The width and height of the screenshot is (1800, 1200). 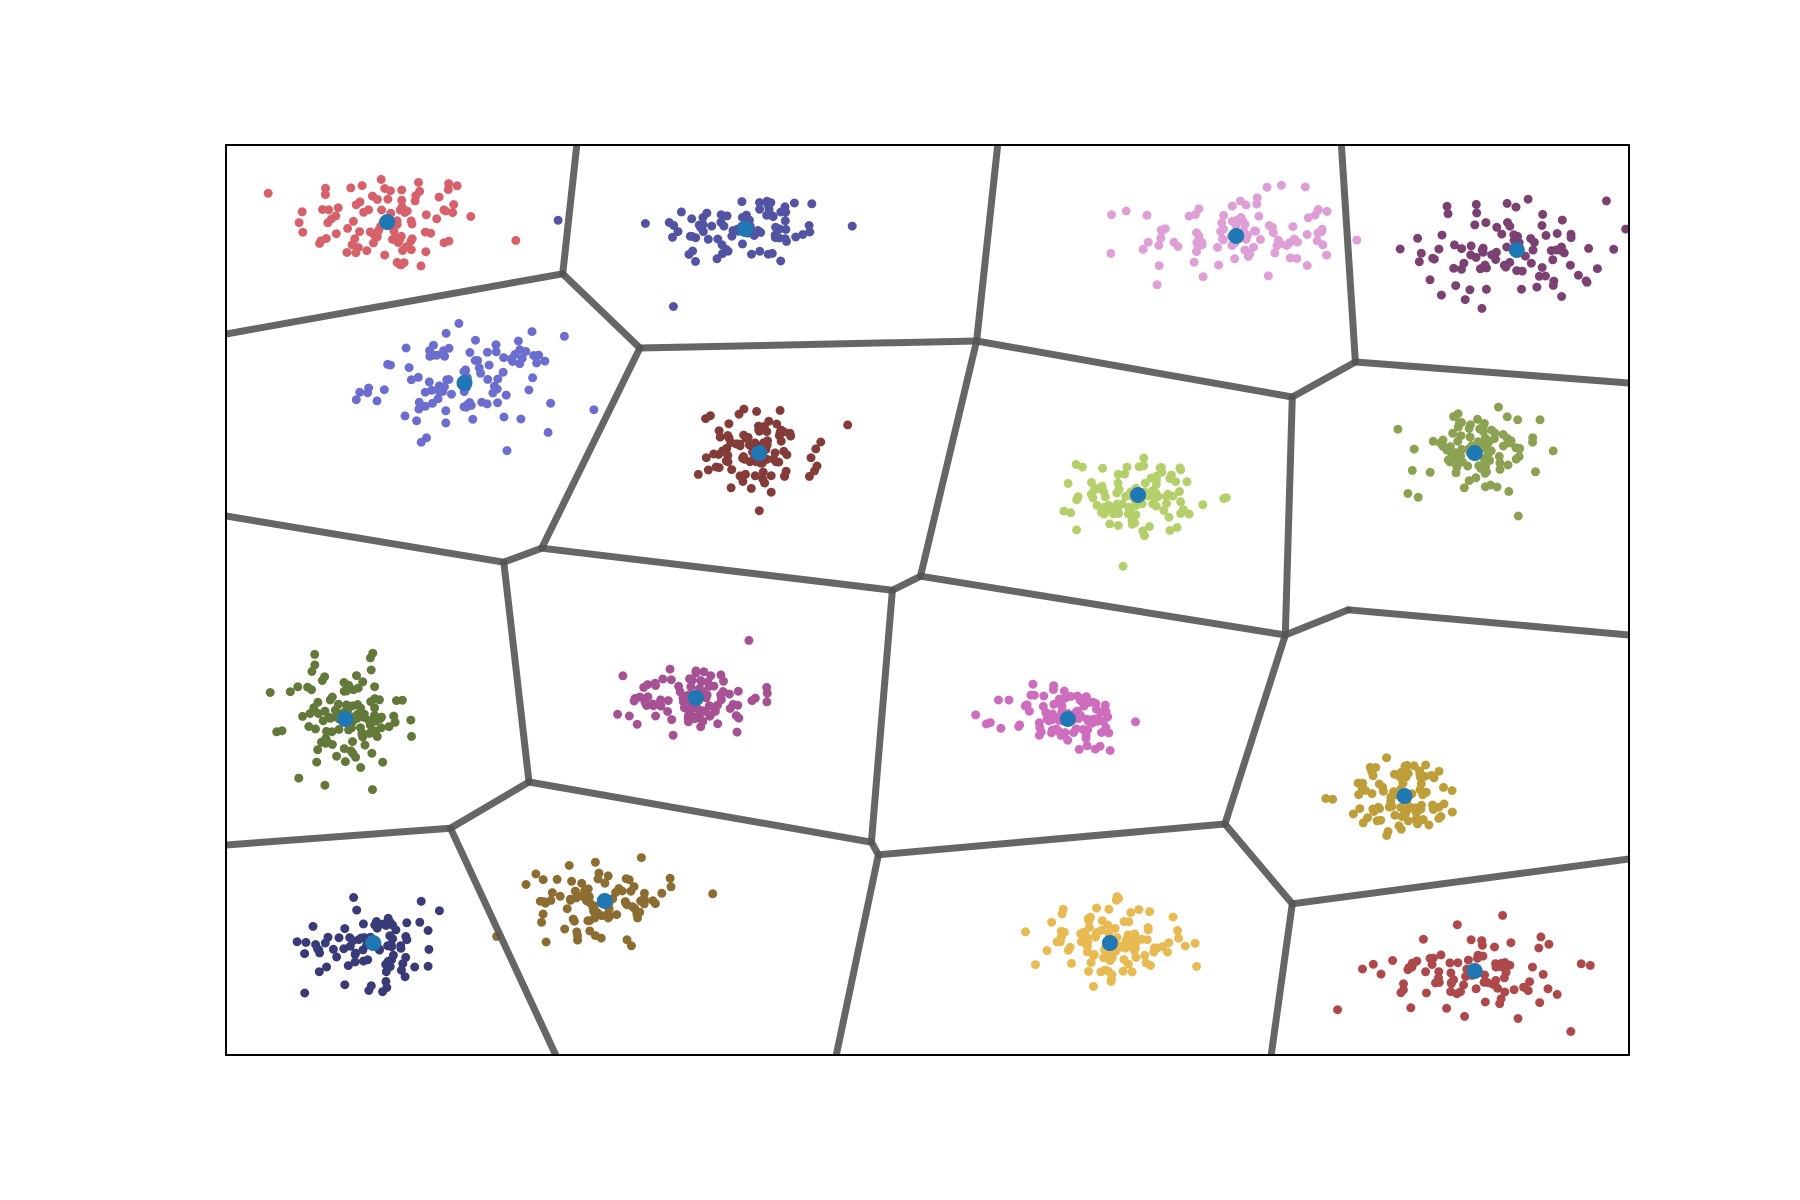 I want to click on cluster-11-point, so click(x=1426, y=765).